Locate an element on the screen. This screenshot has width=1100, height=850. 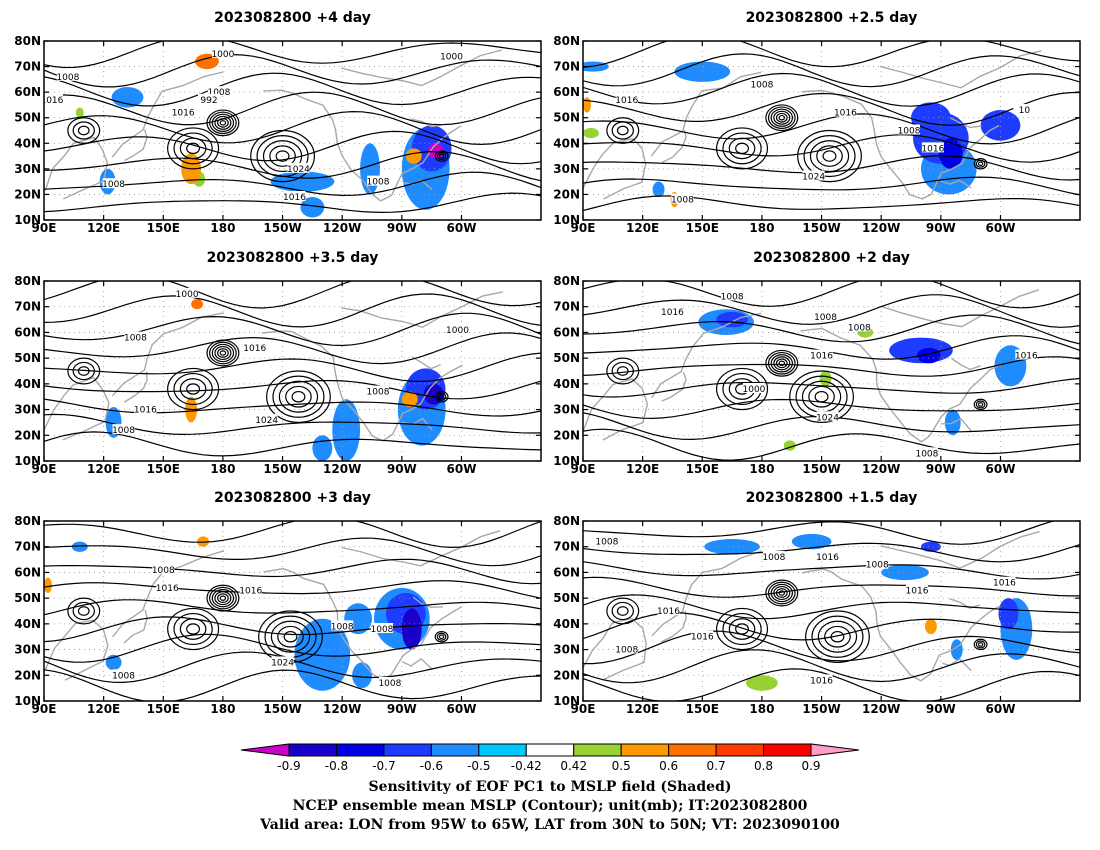
x-tick-label: 150W is located at coordinates (821, 709).